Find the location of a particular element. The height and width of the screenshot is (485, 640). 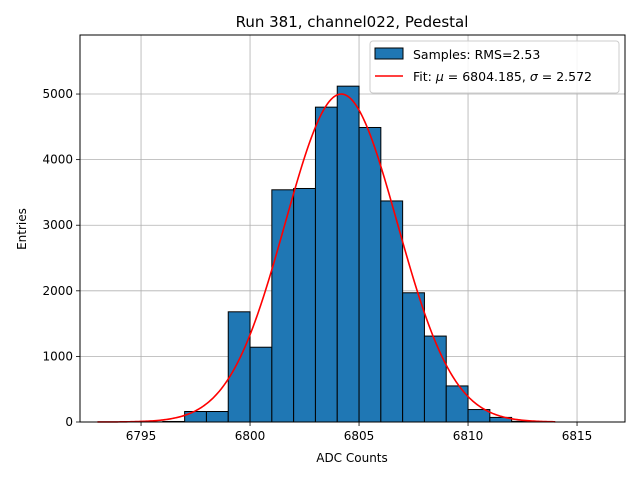

chart-title: Run 381, channel022, Pedestal is located at coordinates (352, 22).